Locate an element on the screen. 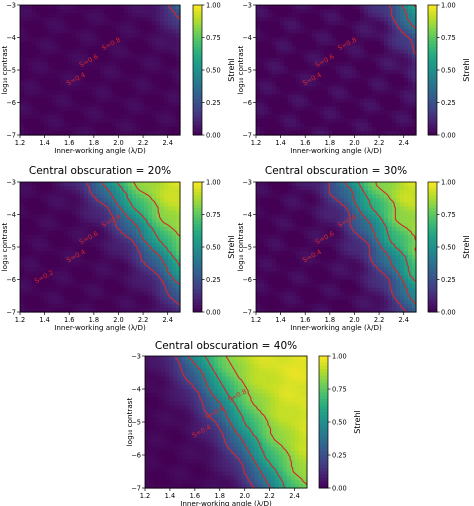 This screenshot has height=506, width=474. colorbar-tick-label: 0.25 is located at coordinates (448, 103).